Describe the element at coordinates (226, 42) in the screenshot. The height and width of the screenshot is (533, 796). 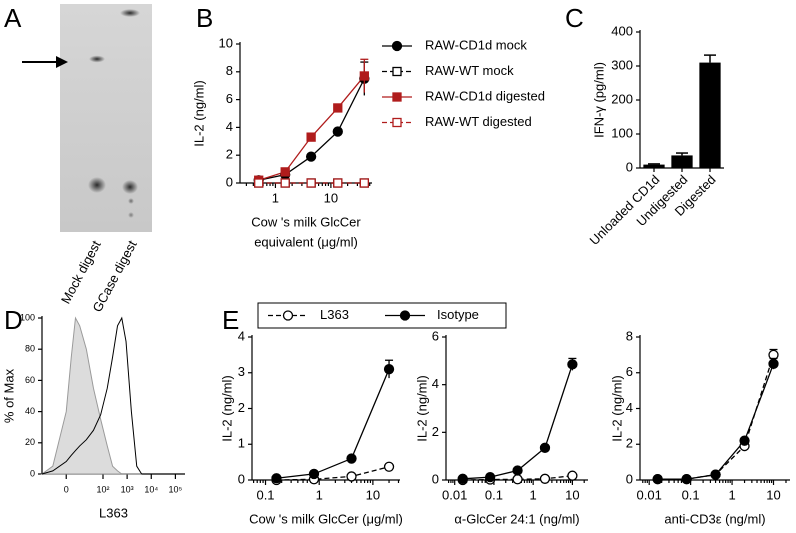
I see `y-tick-label: 10` at that location.